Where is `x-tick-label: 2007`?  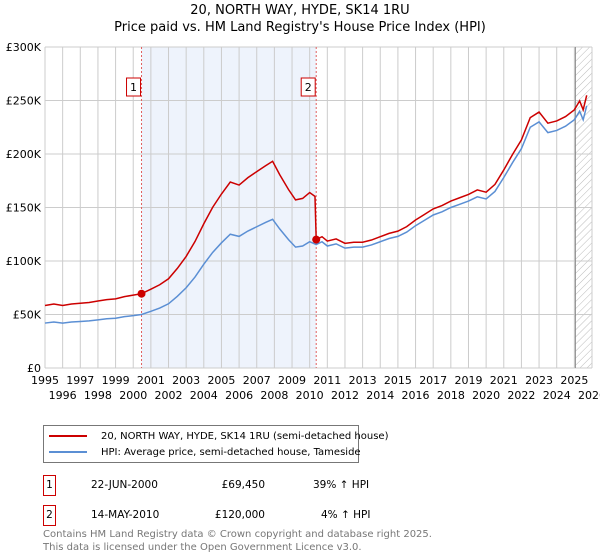 x-tick-label: 2007 is located at coordinates (257, 380).